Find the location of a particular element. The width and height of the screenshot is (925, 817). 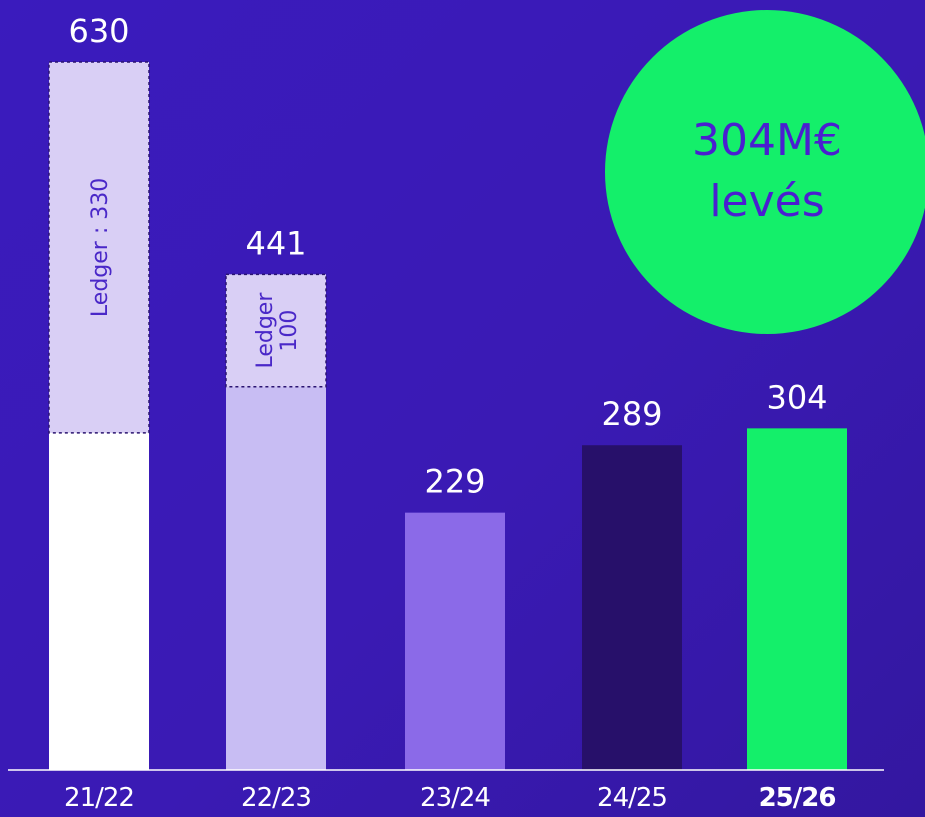

x-tick-23-24: 23/24 is located at coordinates (455, 798).